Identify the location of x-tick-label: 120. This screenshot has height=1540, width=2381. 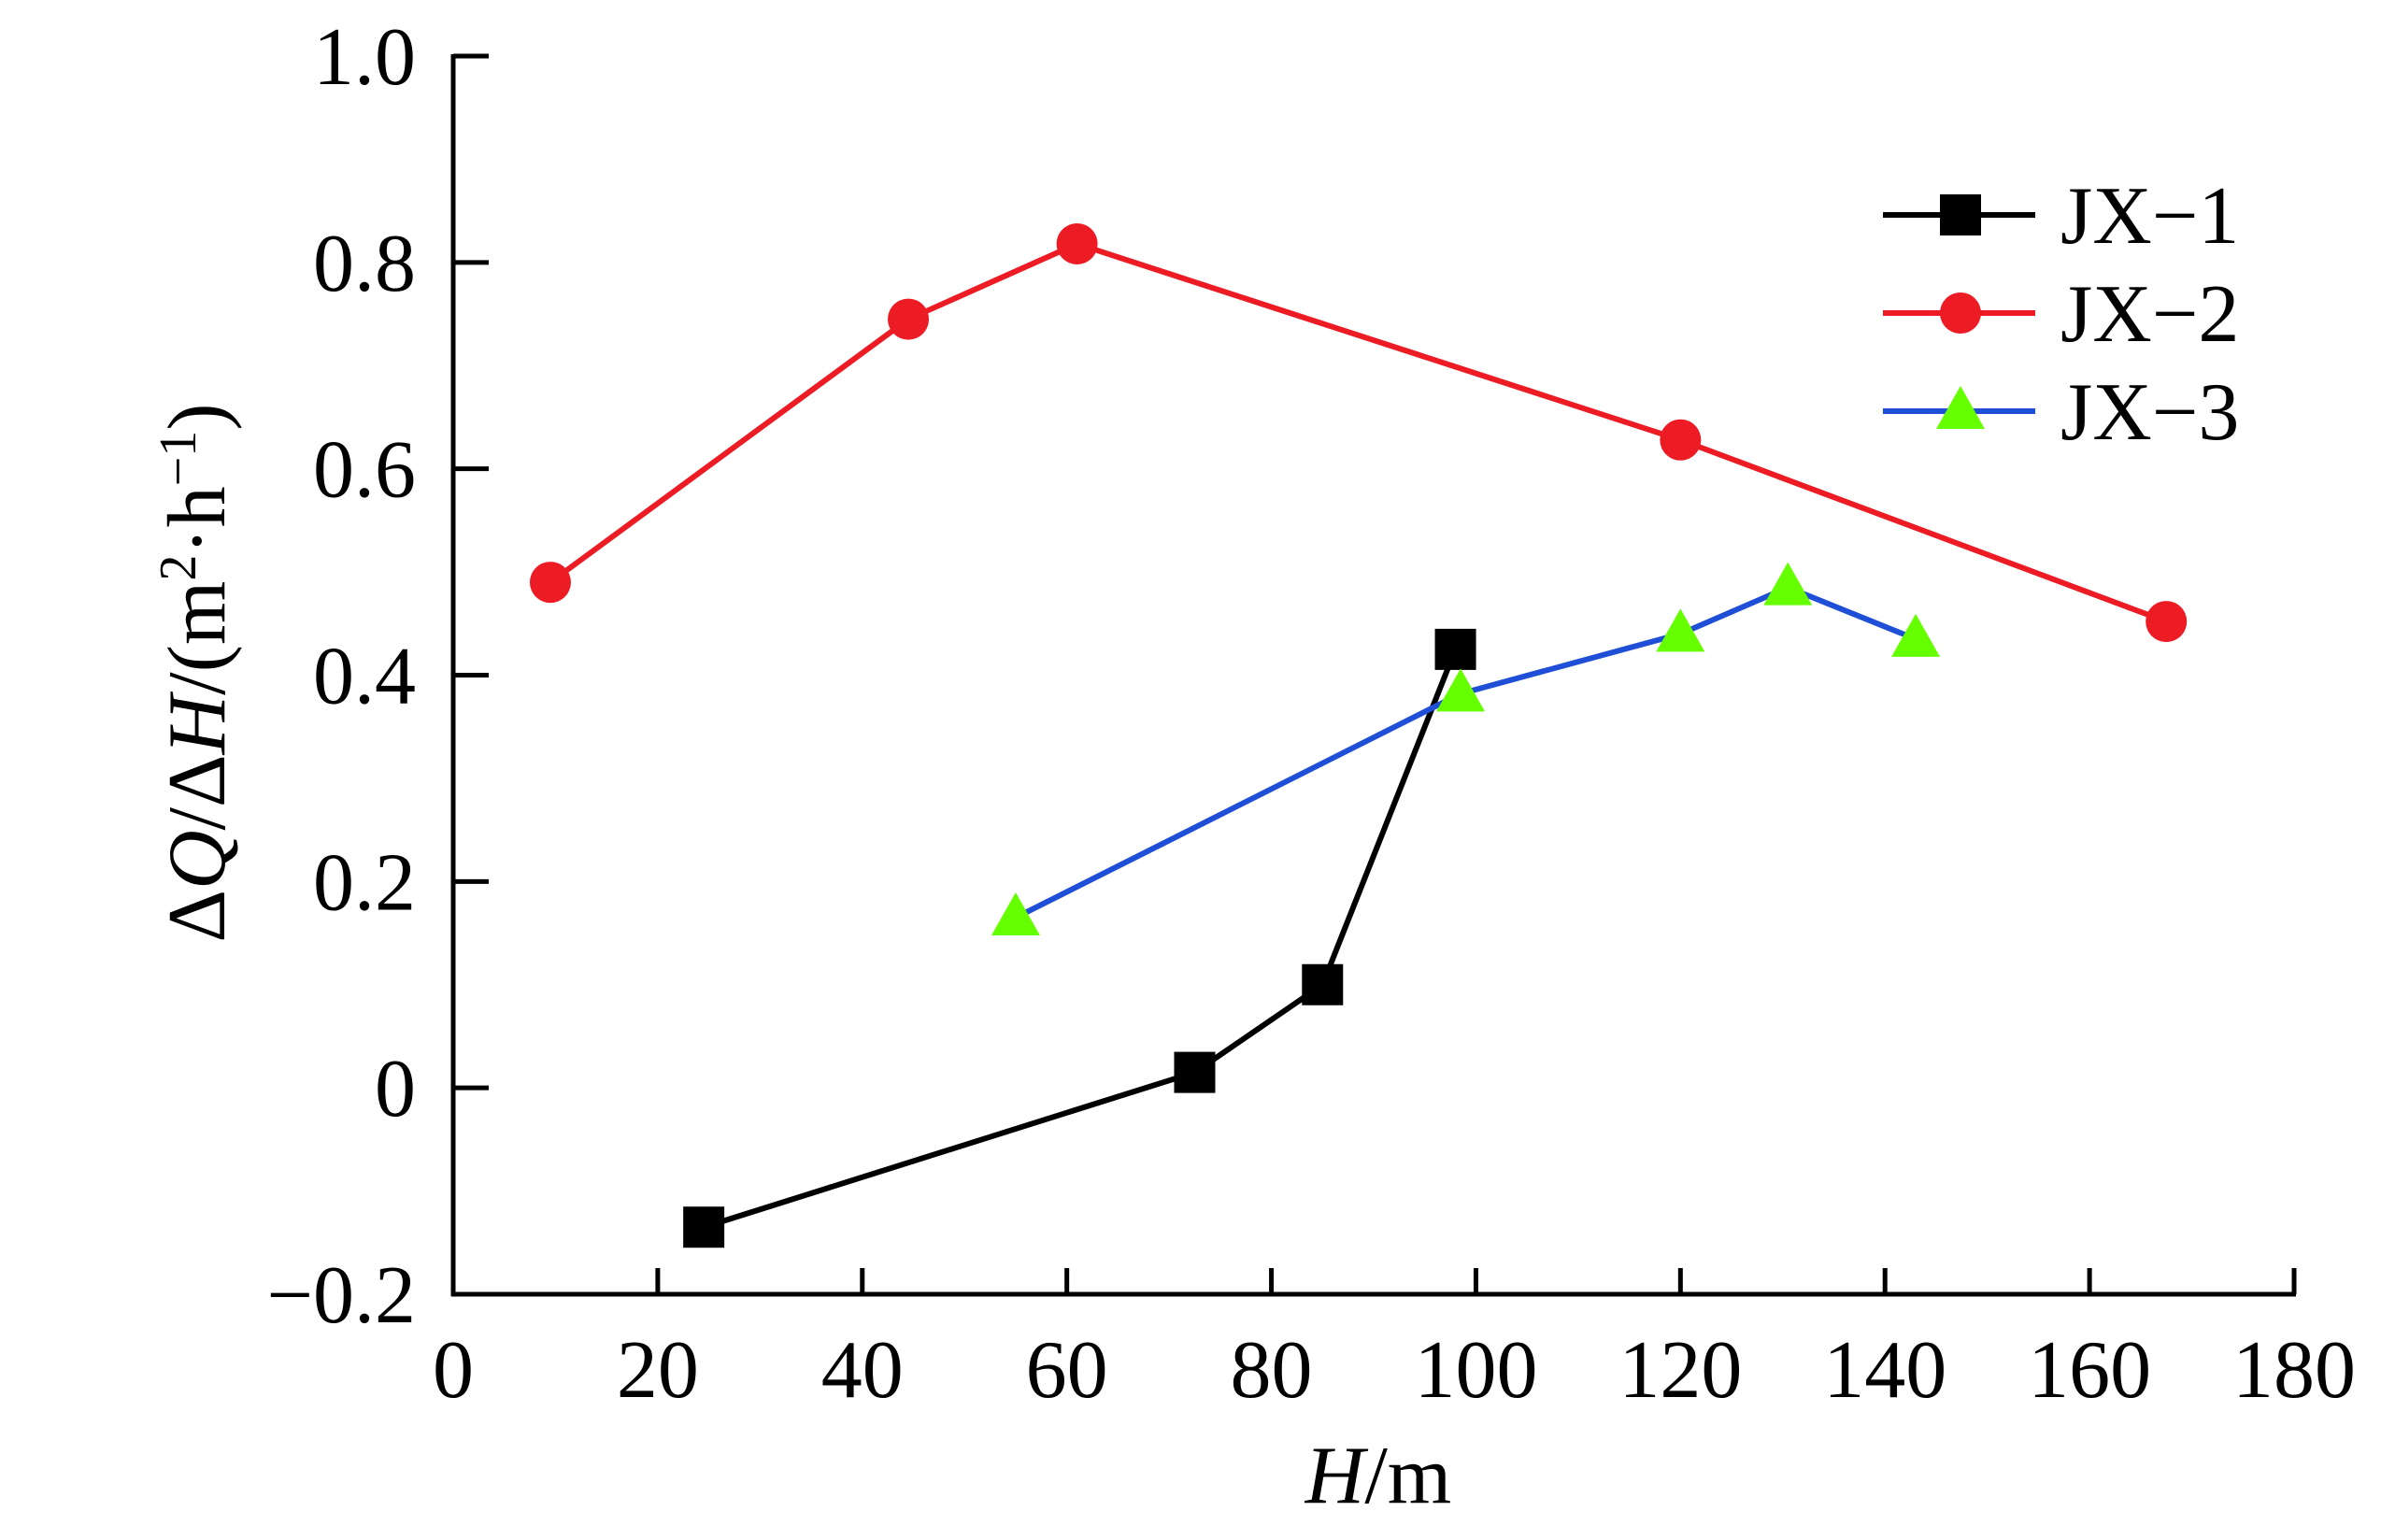
(1680, 1370).